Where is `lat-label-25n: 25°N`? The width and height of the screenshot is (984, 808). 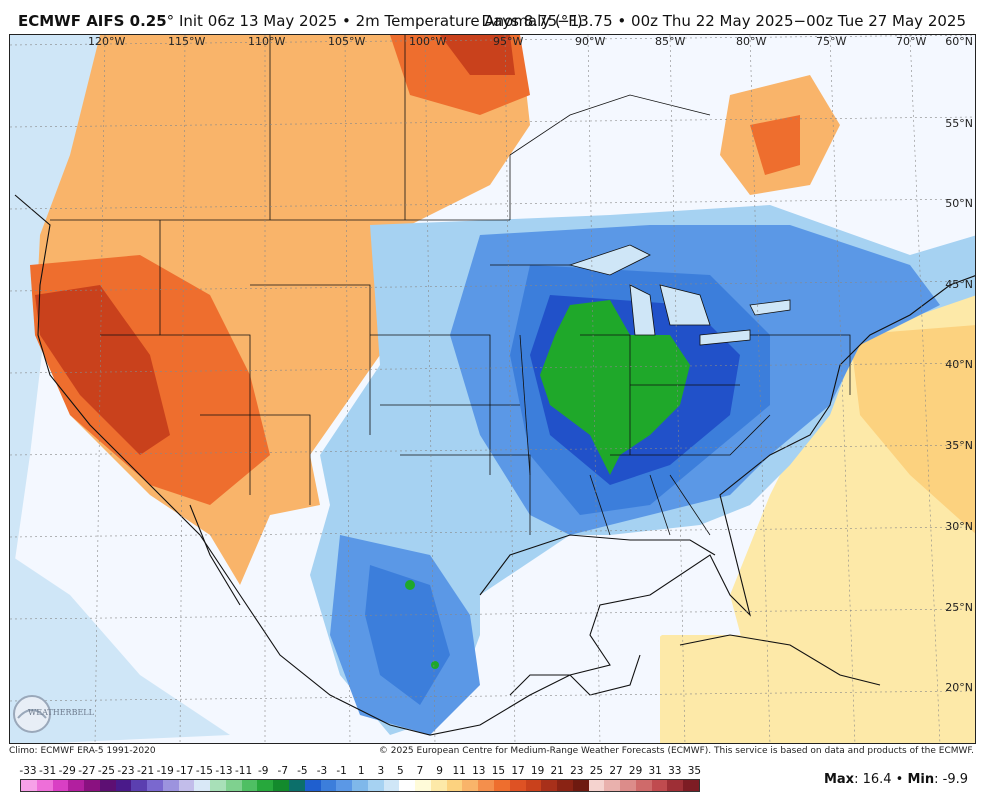
lat-label-25n: 25°N is located at coordinates (959, 607).